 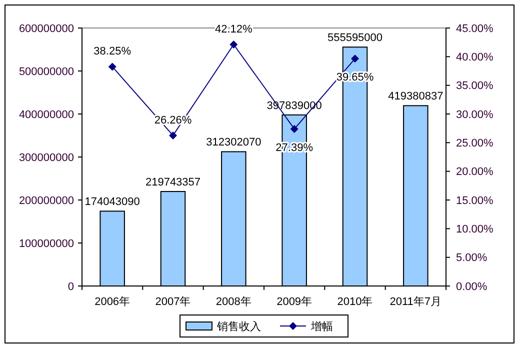 What do you see at coordinates (234, 302) in the screenshot?
I see `x-tick-label: 2008年` at bounding box center [234, 302].